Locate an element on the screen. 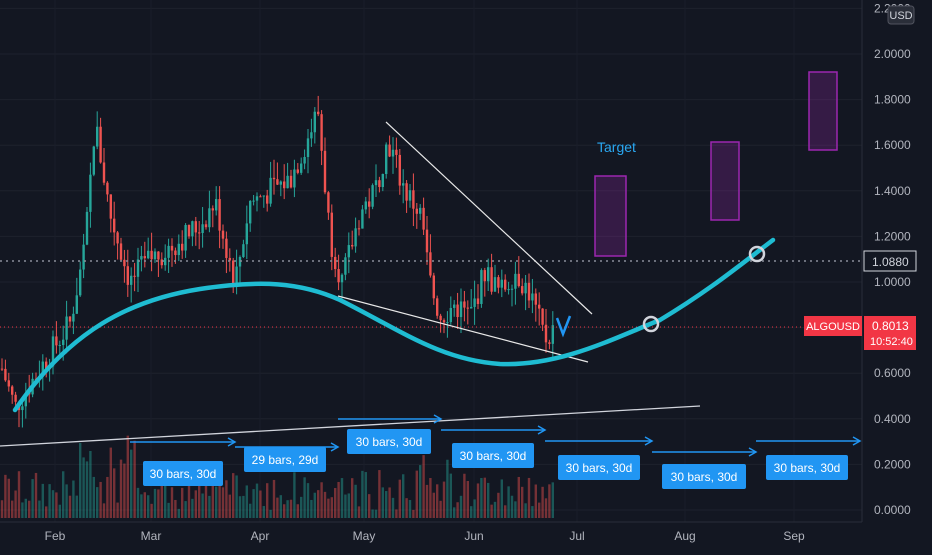 The height and width of the screenshot is (555, 932). currency-badge is located at coordinates (901, 15).